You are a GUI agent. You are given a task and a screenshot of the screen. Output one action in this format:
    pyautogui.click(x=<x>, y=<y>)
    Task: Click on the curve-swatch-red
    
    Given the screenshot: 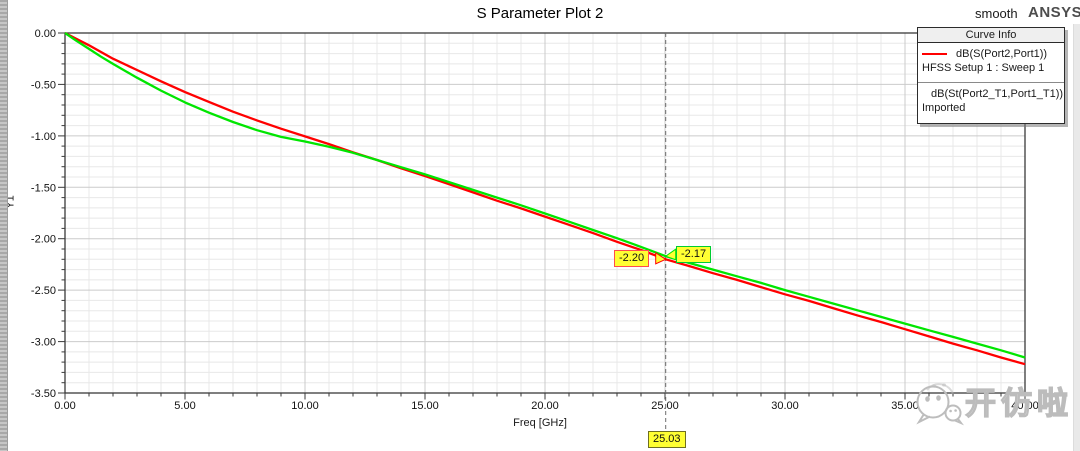 What is the action you would take?
    pyautogui.click(x=934, y=53)
    